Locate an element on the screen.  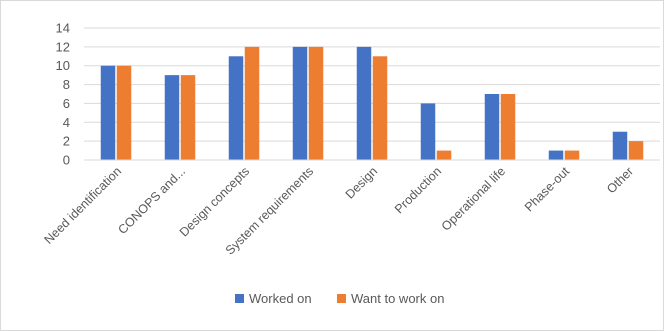
category-label: Production is located at coordinates (418, 190).